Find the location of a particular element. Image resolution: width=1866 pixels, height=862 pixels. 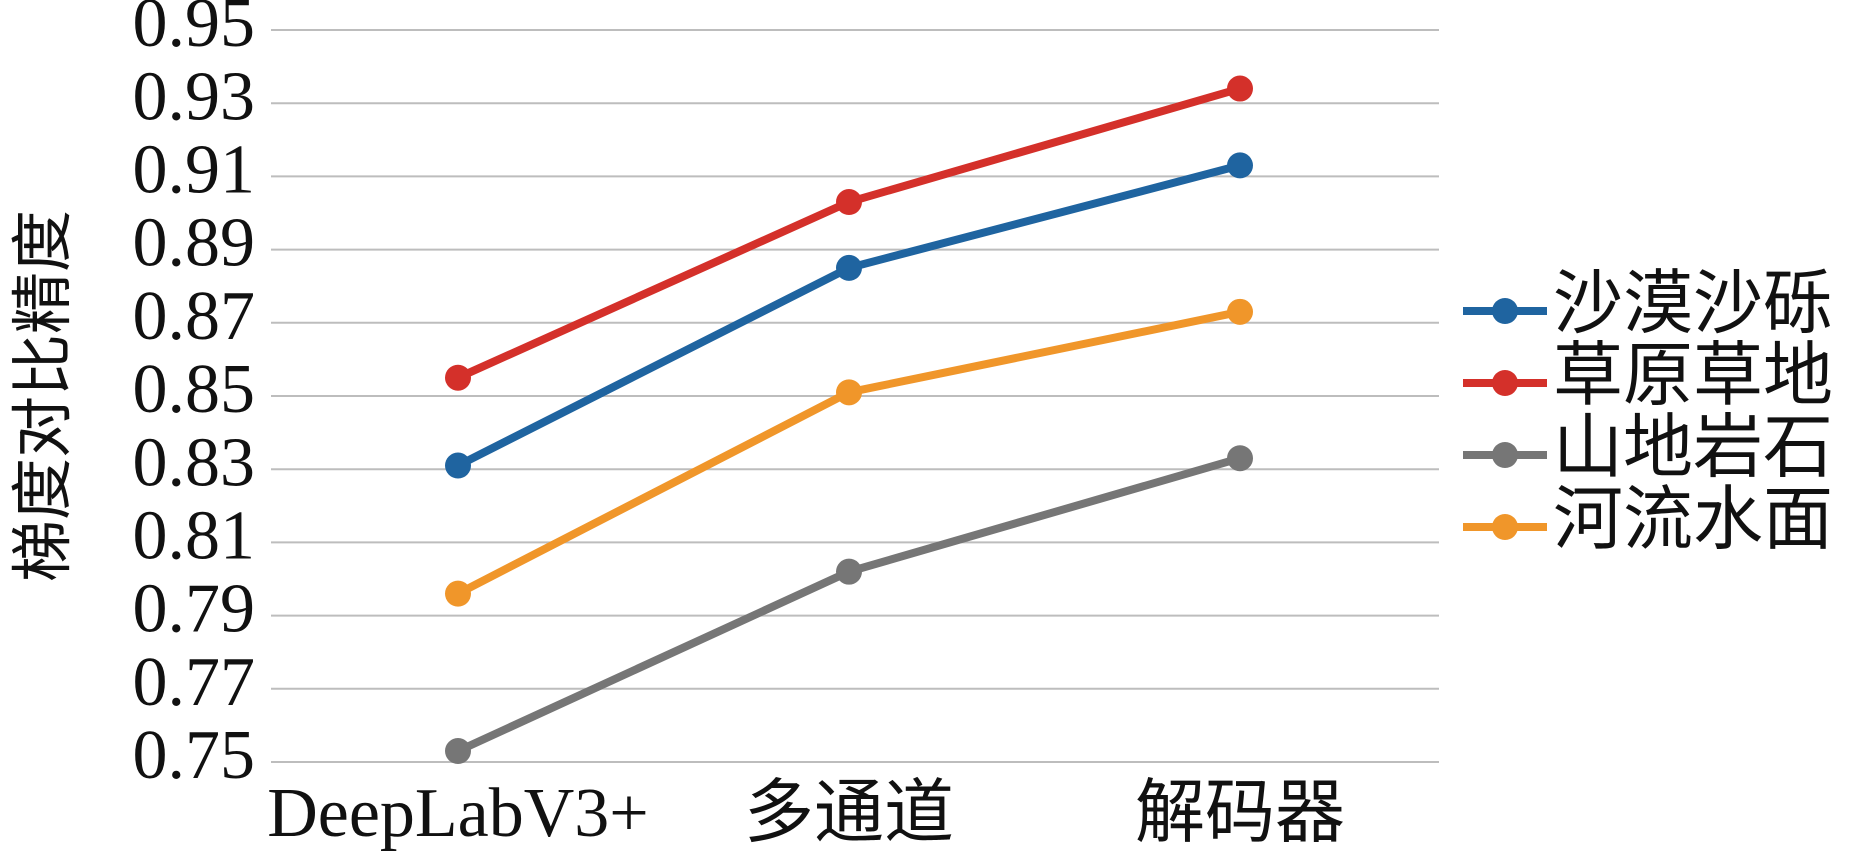

y-tick-label: 0.93 is located at coordinates (194, 96).